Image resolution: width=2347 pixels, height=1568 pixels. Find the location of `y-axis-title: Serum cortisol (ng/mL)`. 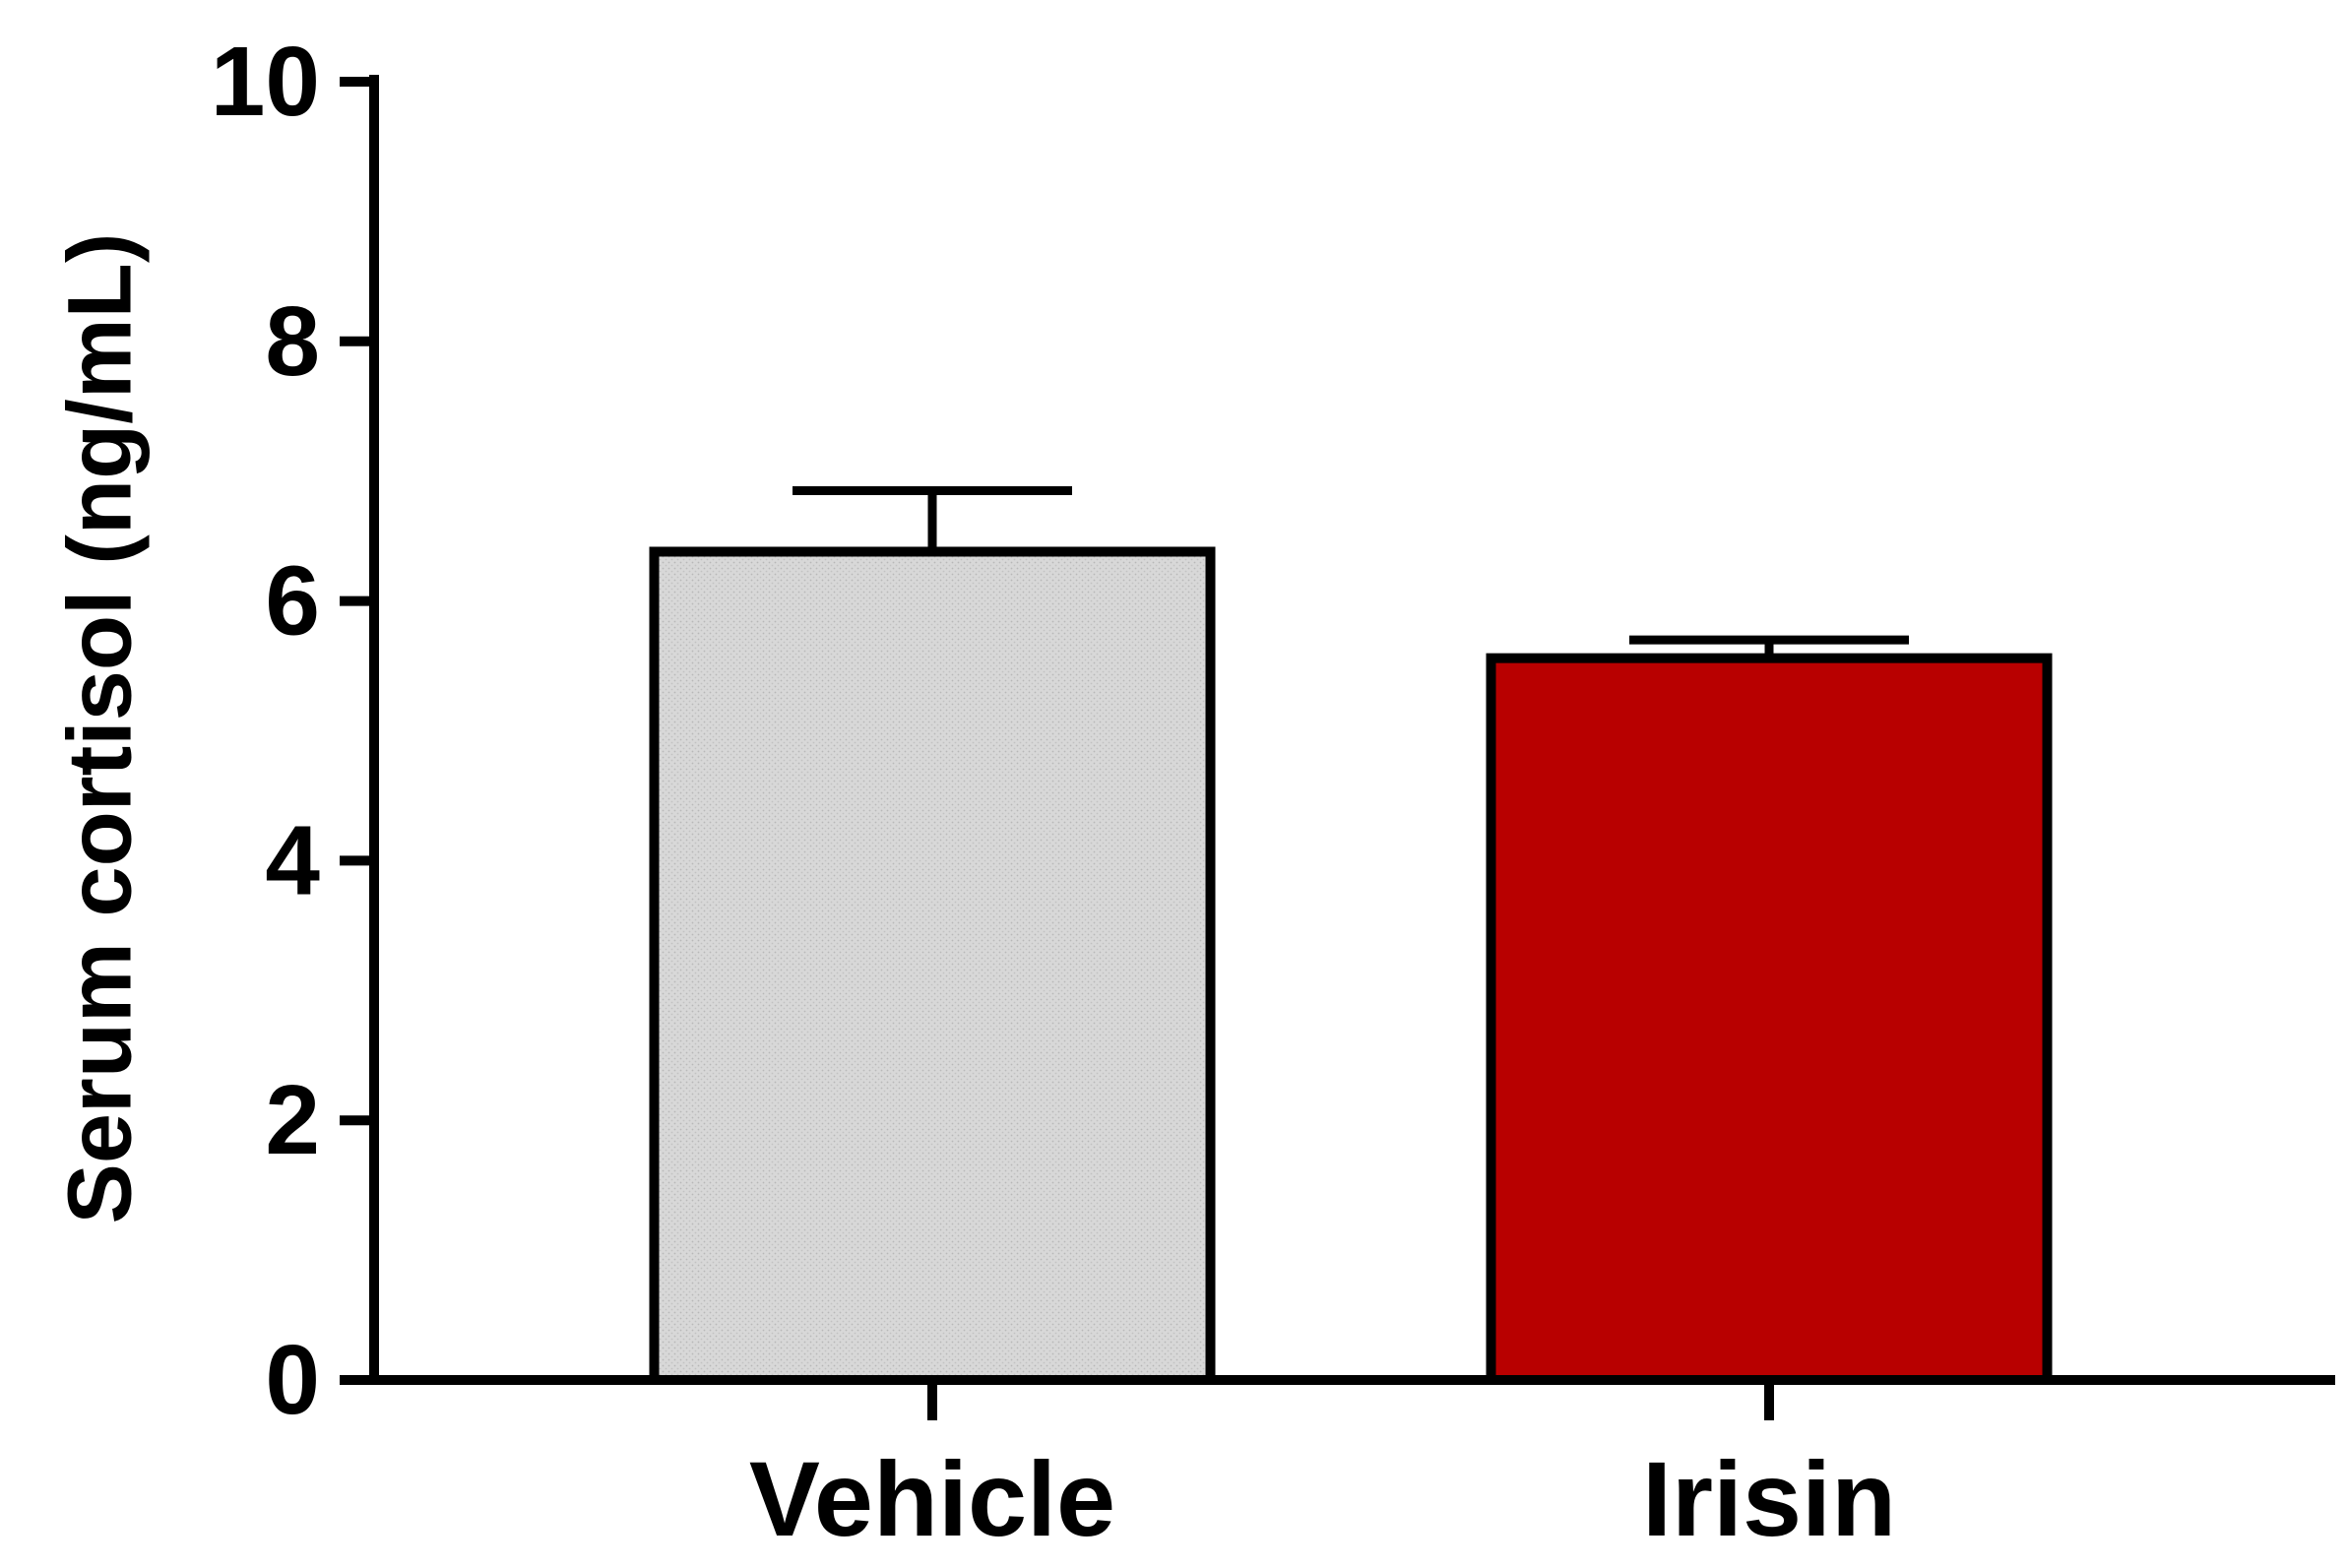

y-axis-title: Serum cortisol (ng/mL) is located at coordinates (99, 728).